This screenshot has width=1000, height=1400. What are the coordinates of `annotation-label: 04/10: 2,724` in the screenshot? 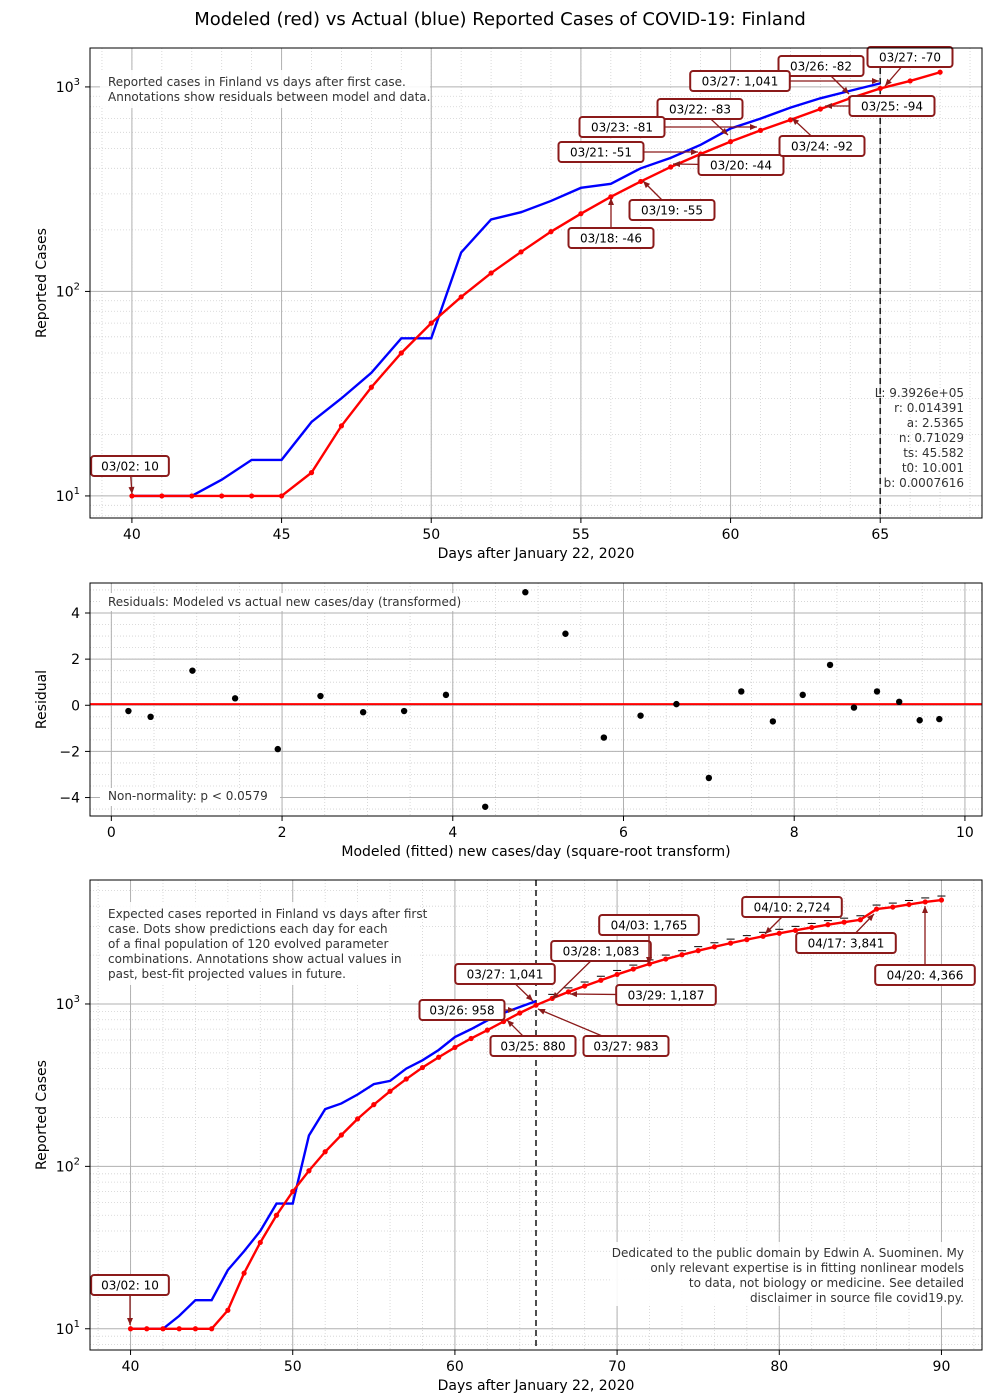 It's located at (792, 908).